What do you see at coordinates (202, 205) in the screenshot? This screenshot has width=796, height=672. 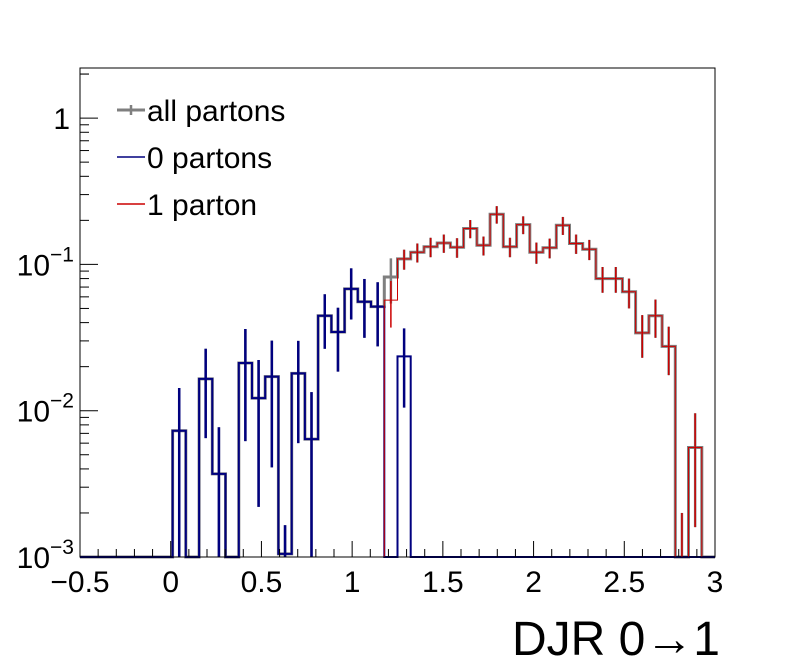 I see `legend-label: 1 parton` at bounding box center [202, 205].